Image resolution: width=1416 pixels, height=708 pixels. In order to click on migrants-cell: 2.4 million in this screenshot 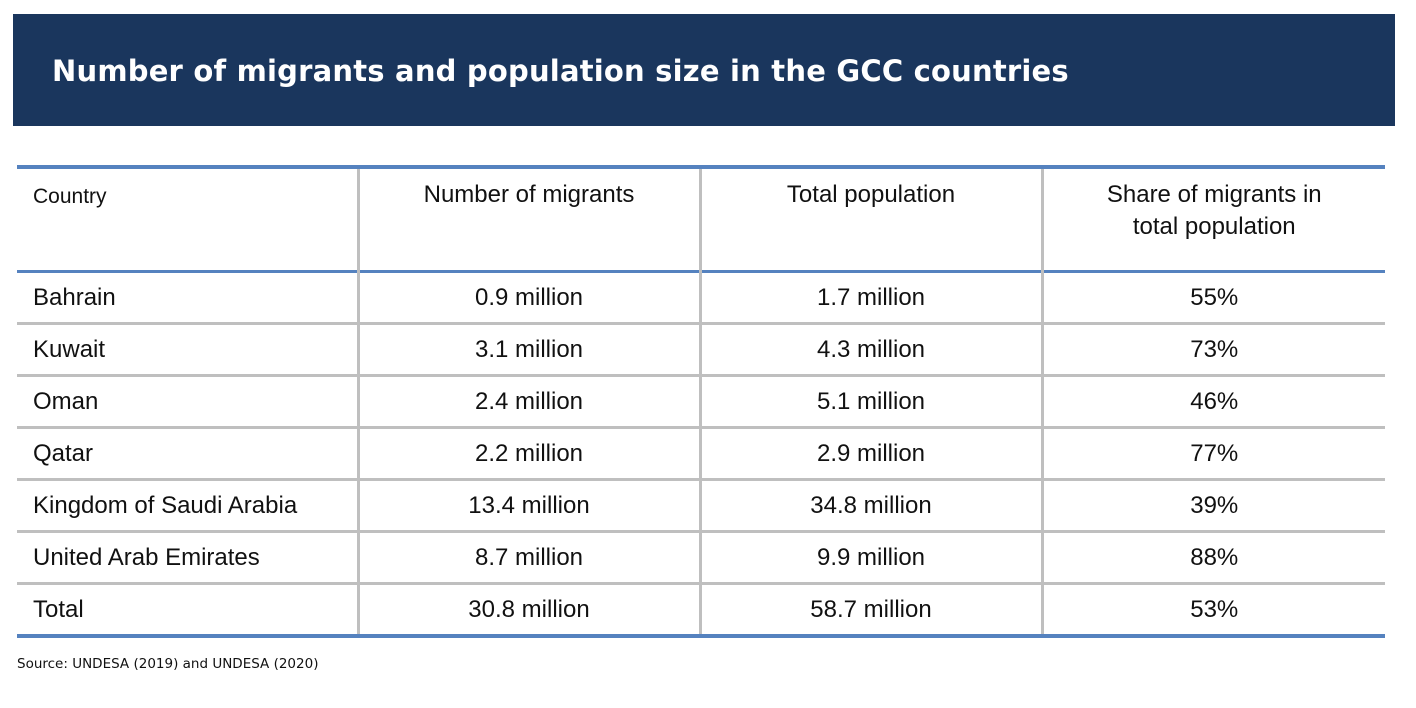, I will do `click(528, 401)`.